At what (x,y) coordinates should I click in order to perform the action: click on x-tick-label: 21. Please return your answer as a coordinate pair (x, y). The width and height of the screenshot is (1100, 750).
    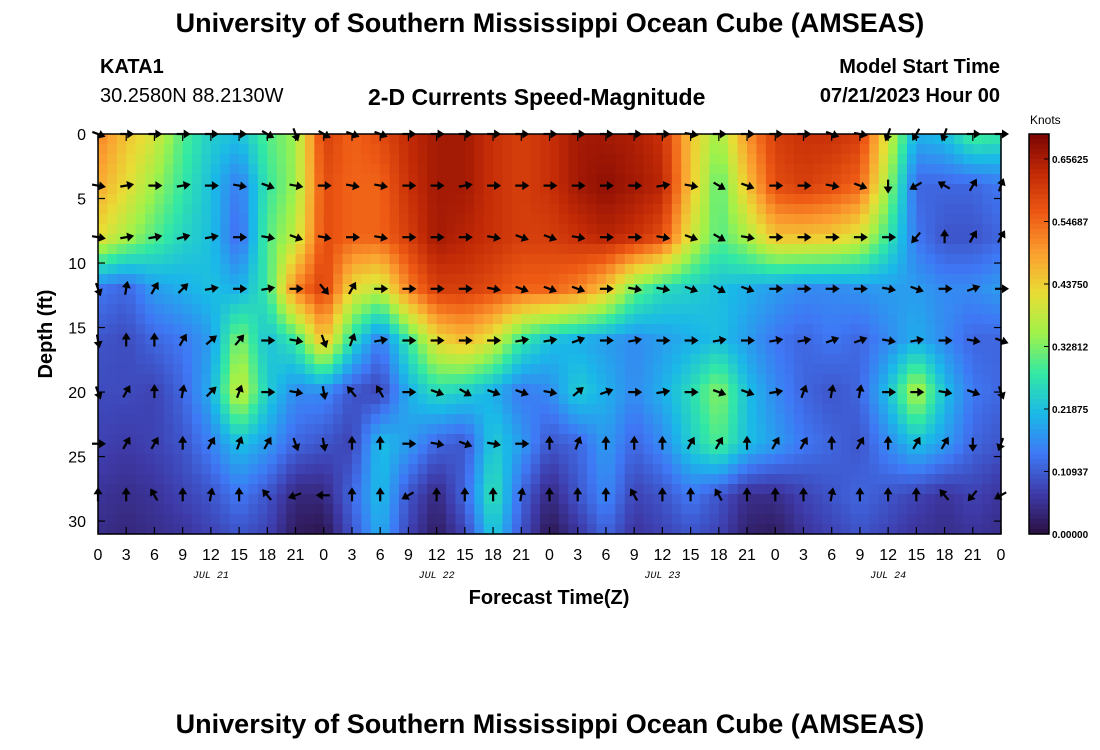
    Looking at the image, I should click on (747, 555).